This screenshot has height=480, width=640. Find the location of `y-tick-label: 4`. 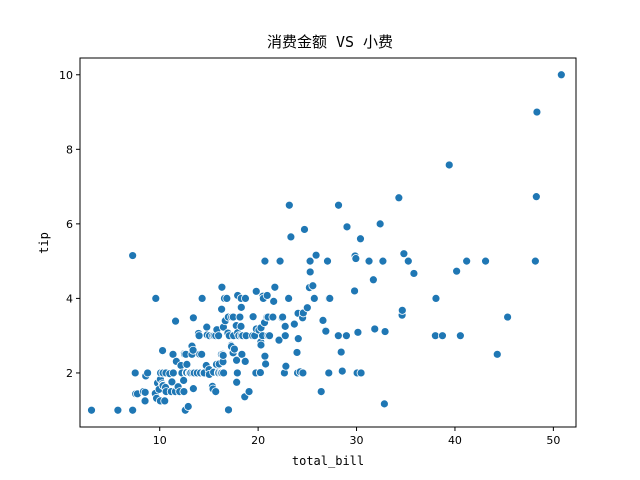

y-tick-label: 4 is located at coordinates (69, 298).